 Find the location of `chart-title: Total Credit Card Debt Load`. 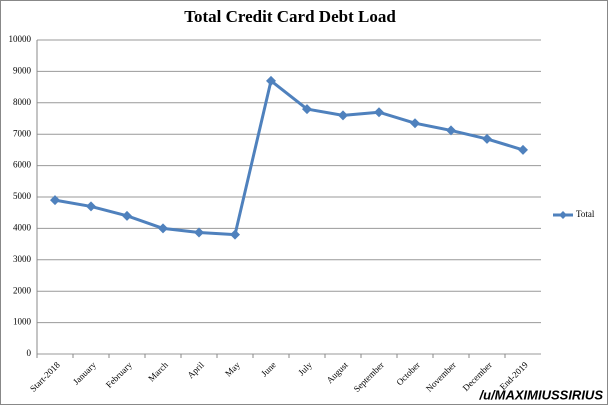

chart-title: Total Credit Card Debt Load is located at coordinates (290, 16).